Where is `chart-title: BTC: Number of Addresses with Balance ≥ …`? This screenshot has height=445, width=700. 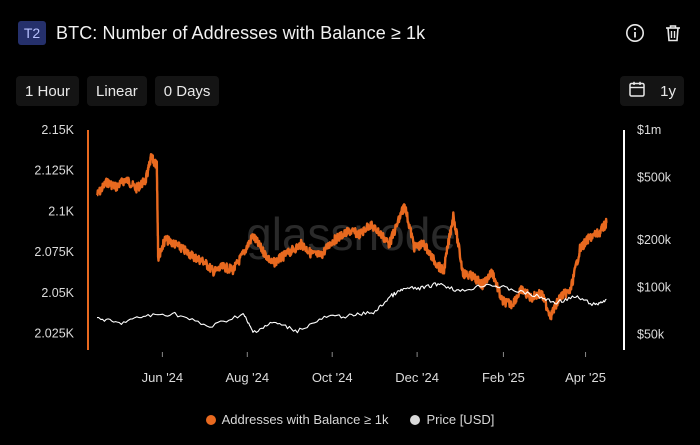 chart-title: BTC: Number of Addresses with Balance ≥ … is located at coordinates (241, 32).